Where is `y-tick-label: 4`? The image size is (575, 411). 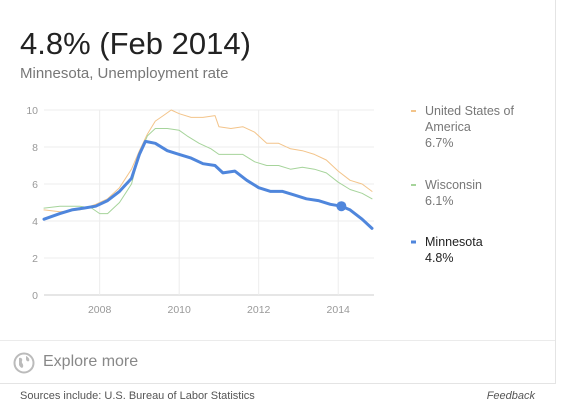
y-tick-label: 4 is located at coordinates (35, 222).